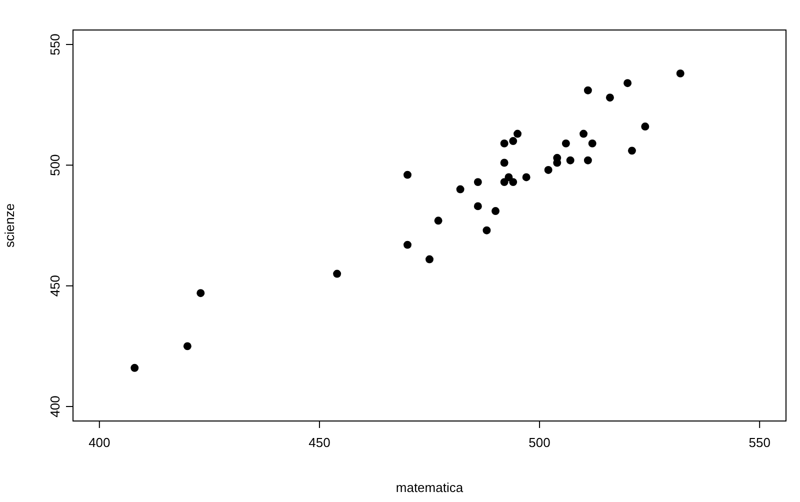 Image resolution: width=800 pixels, height=502 pixels. I want to click on x-tick-label: 450, so click(319, 442).